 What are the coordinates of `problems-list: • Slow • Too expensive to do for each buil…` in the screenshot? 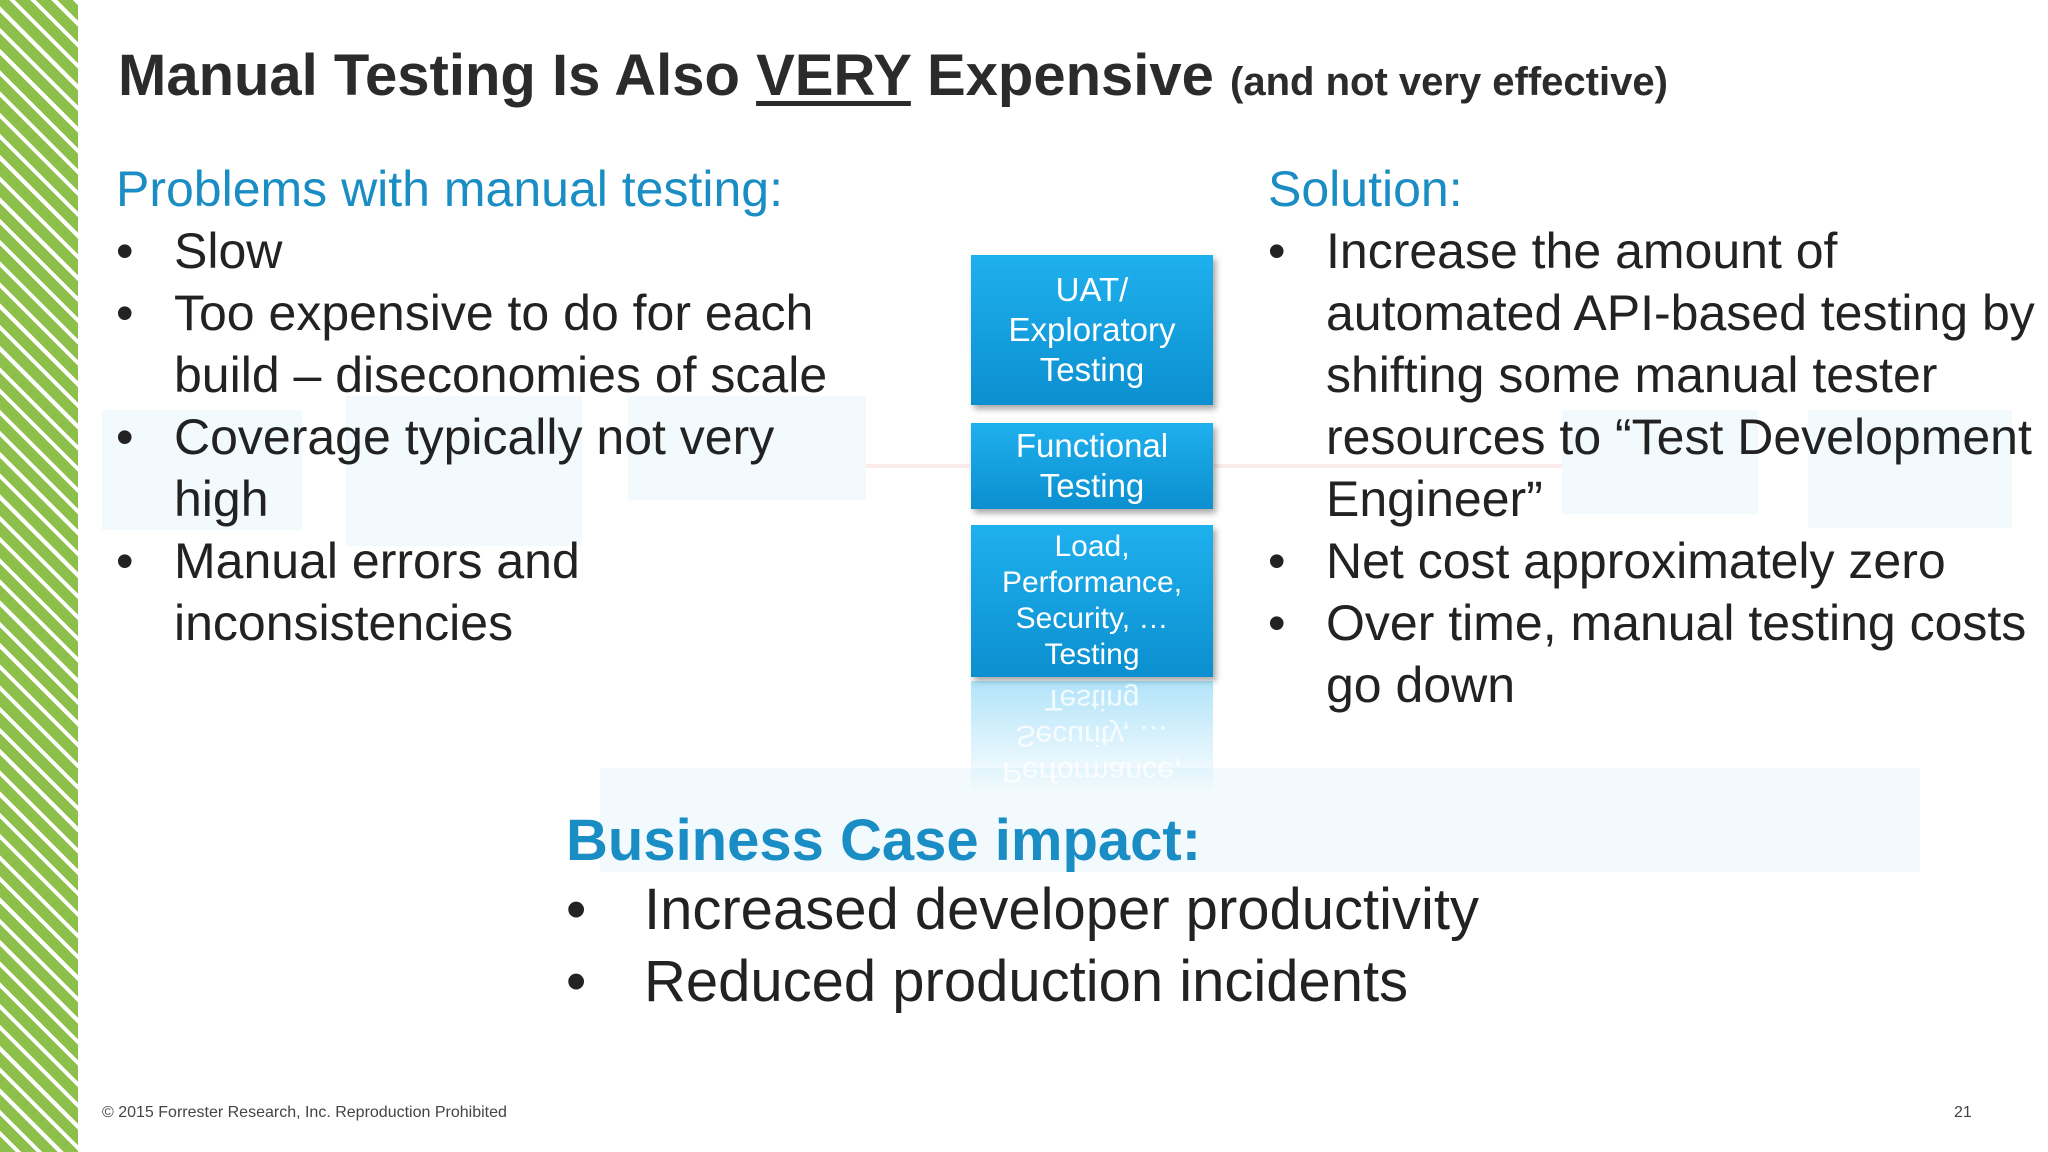 It's located at (496, 437).